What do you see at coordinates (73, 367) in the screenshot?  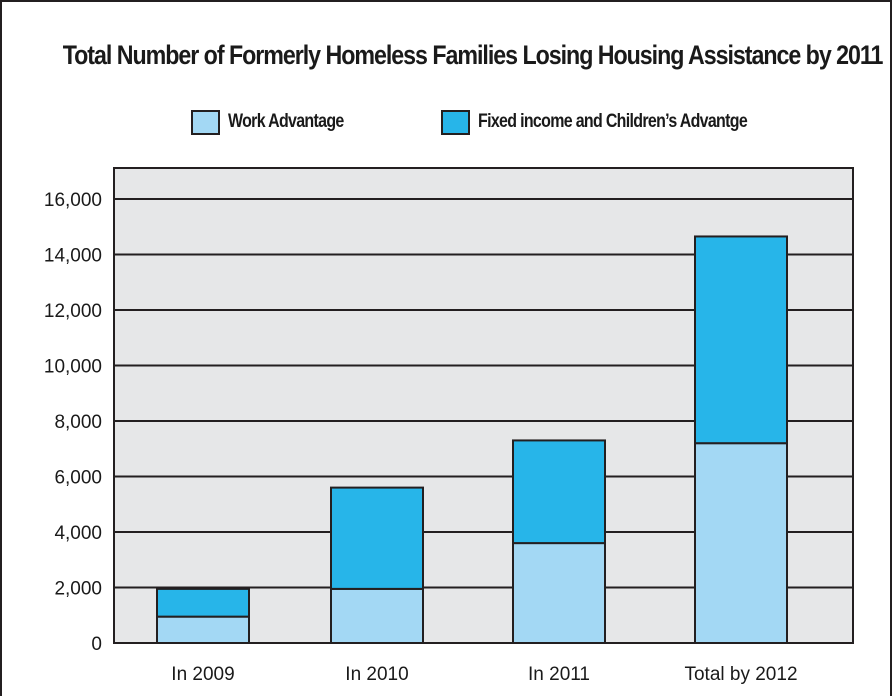 I see `y-tick-label: 10,000` at bounding box center [73, 367].